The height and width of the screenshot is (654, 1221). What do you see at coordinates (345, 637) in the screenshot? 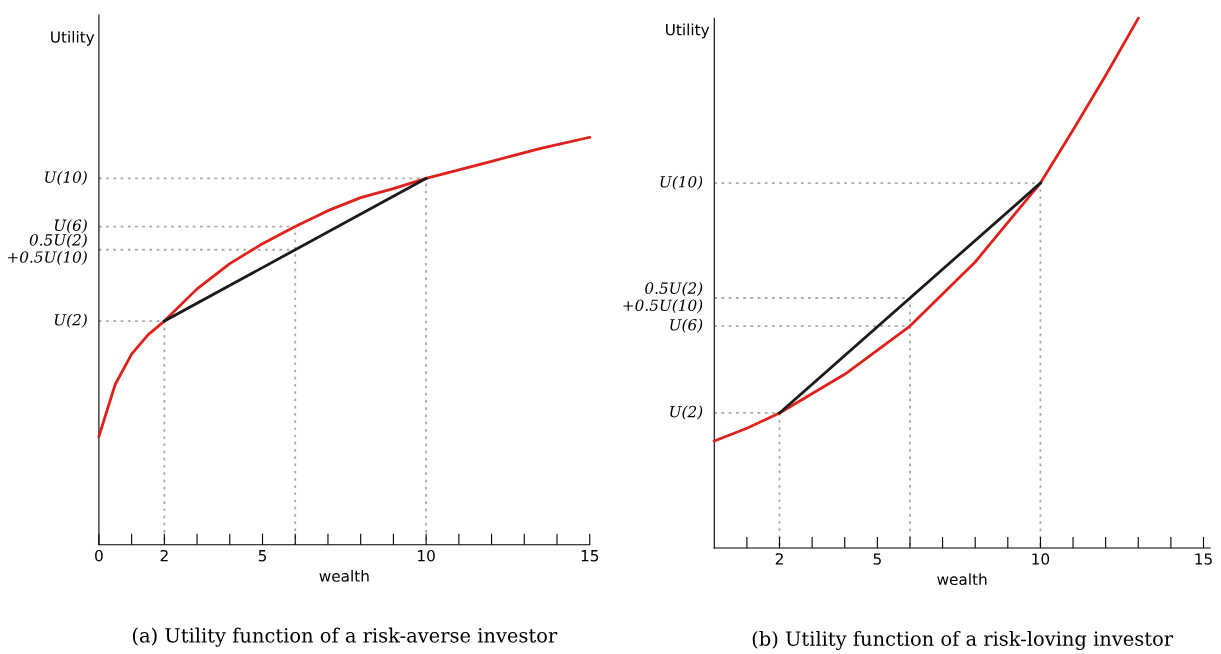
I see `text: (a) Utility function of a risk-averse investor` at bounding box center [345, 637].